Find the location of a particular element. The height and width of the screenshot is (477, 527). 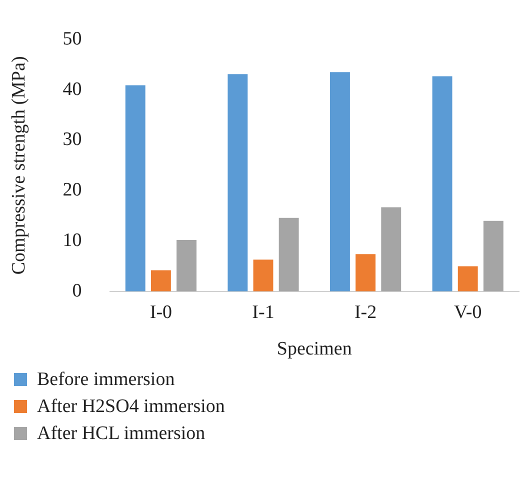

legend-label: Before immersion is located at coordinates (106, 379).